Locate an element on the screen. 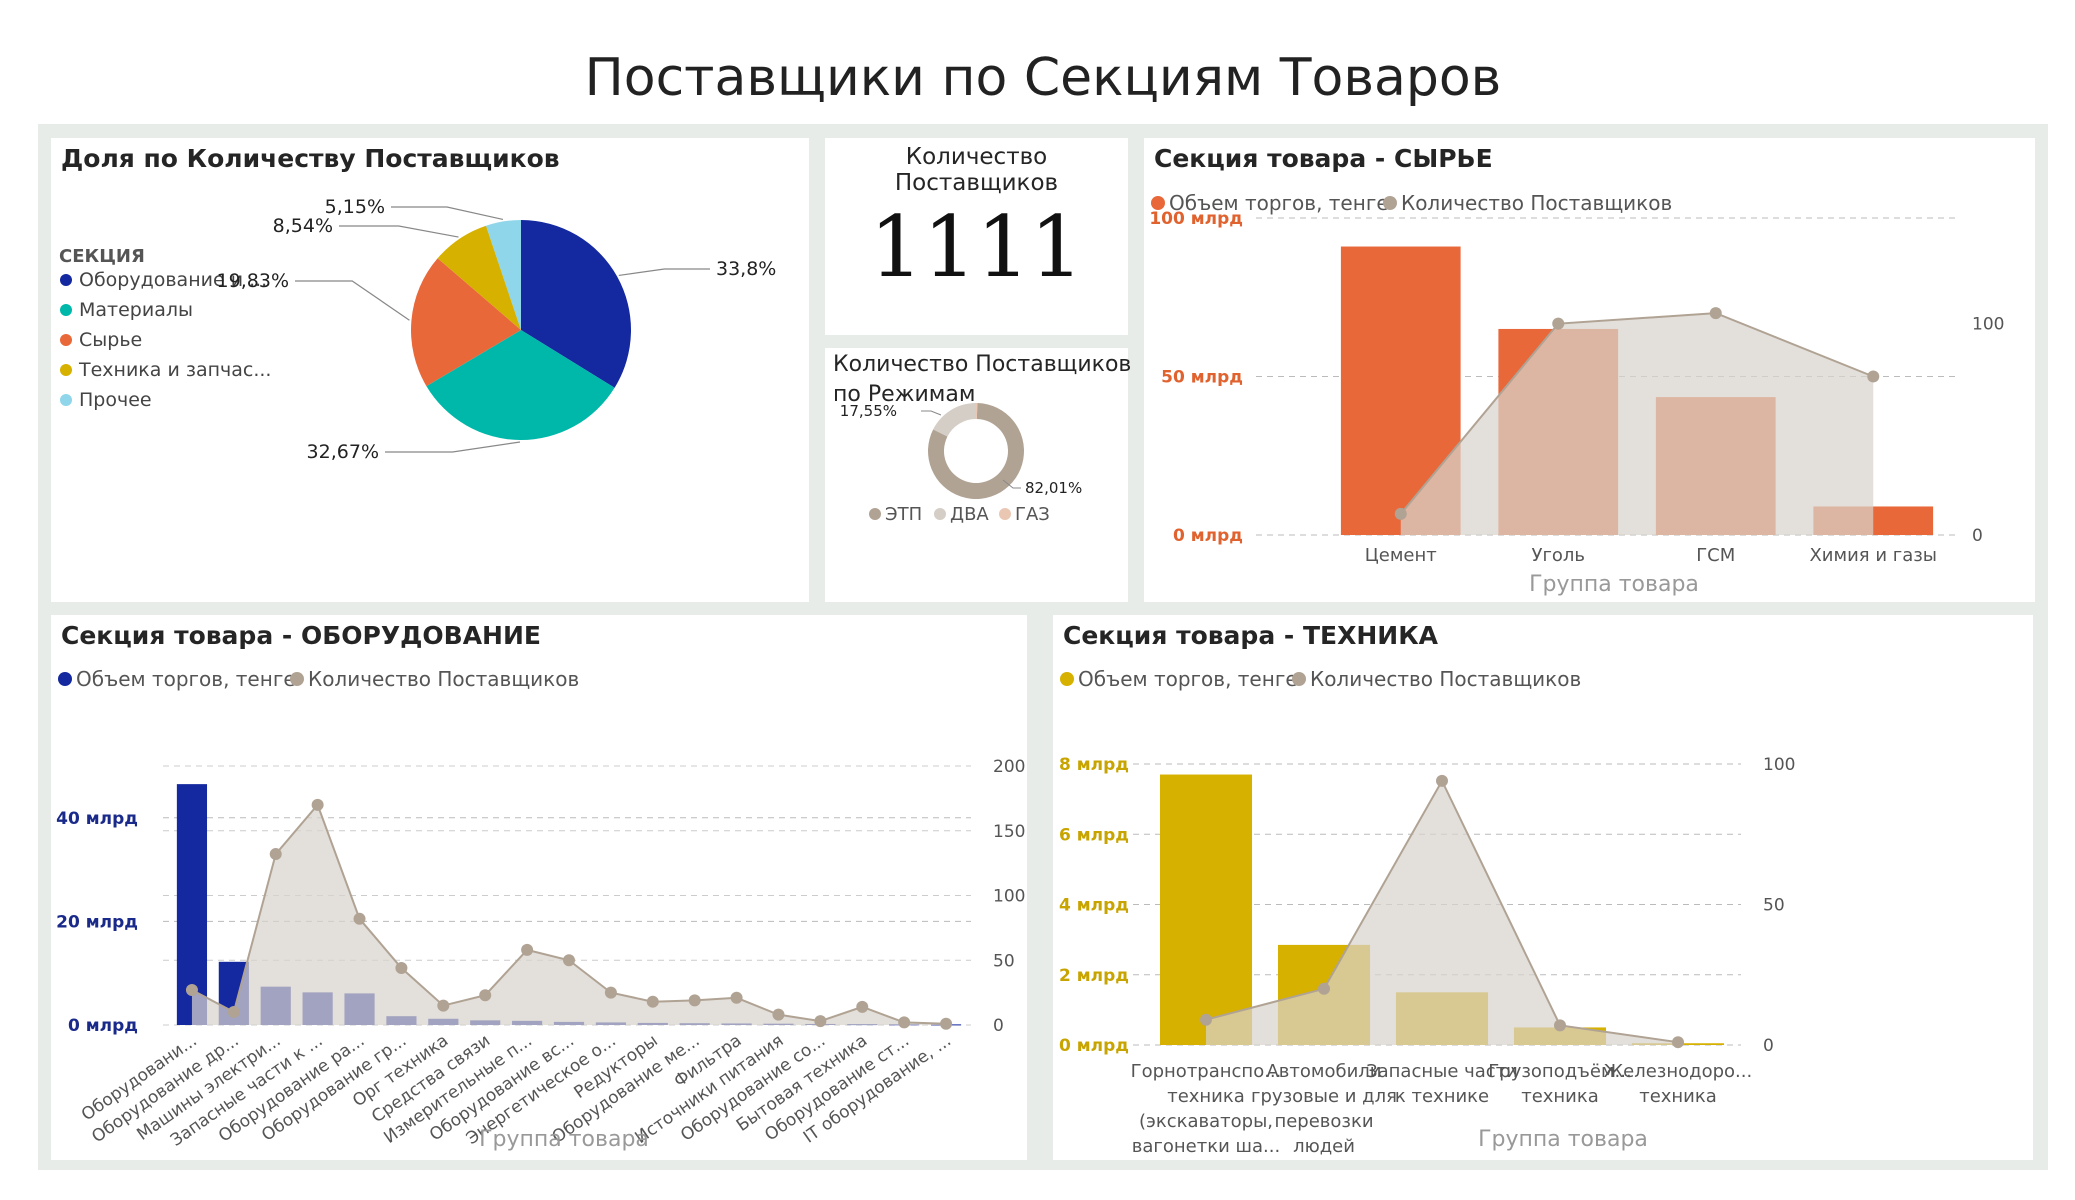 This screenshot has width=2075, height=1200. modes-card-title-line2: по Режимам is located at coordinates (904, 394).